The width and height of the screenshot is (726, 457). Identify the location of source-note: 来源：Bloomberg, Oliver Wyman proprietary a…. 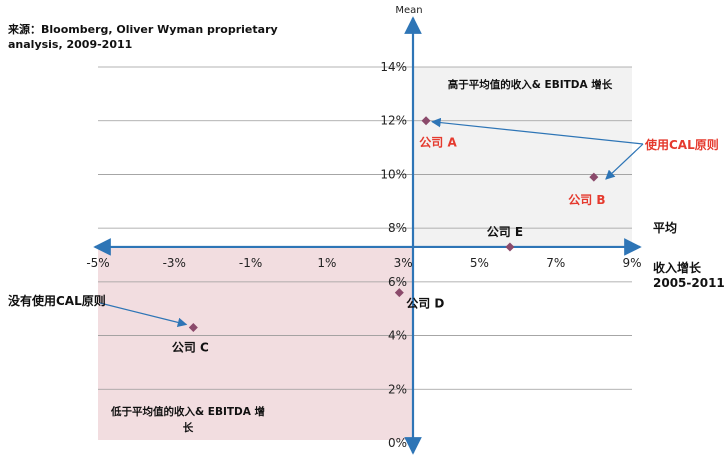
(143, 37).